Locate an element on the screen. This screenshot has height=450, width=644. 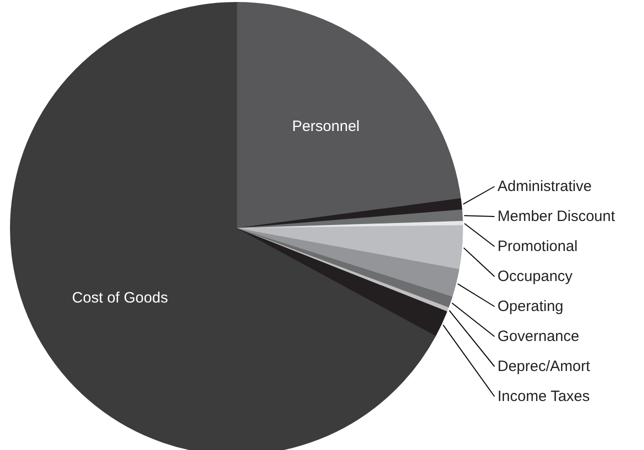
slice-label: Promotional is located at coordinates (538, 246).